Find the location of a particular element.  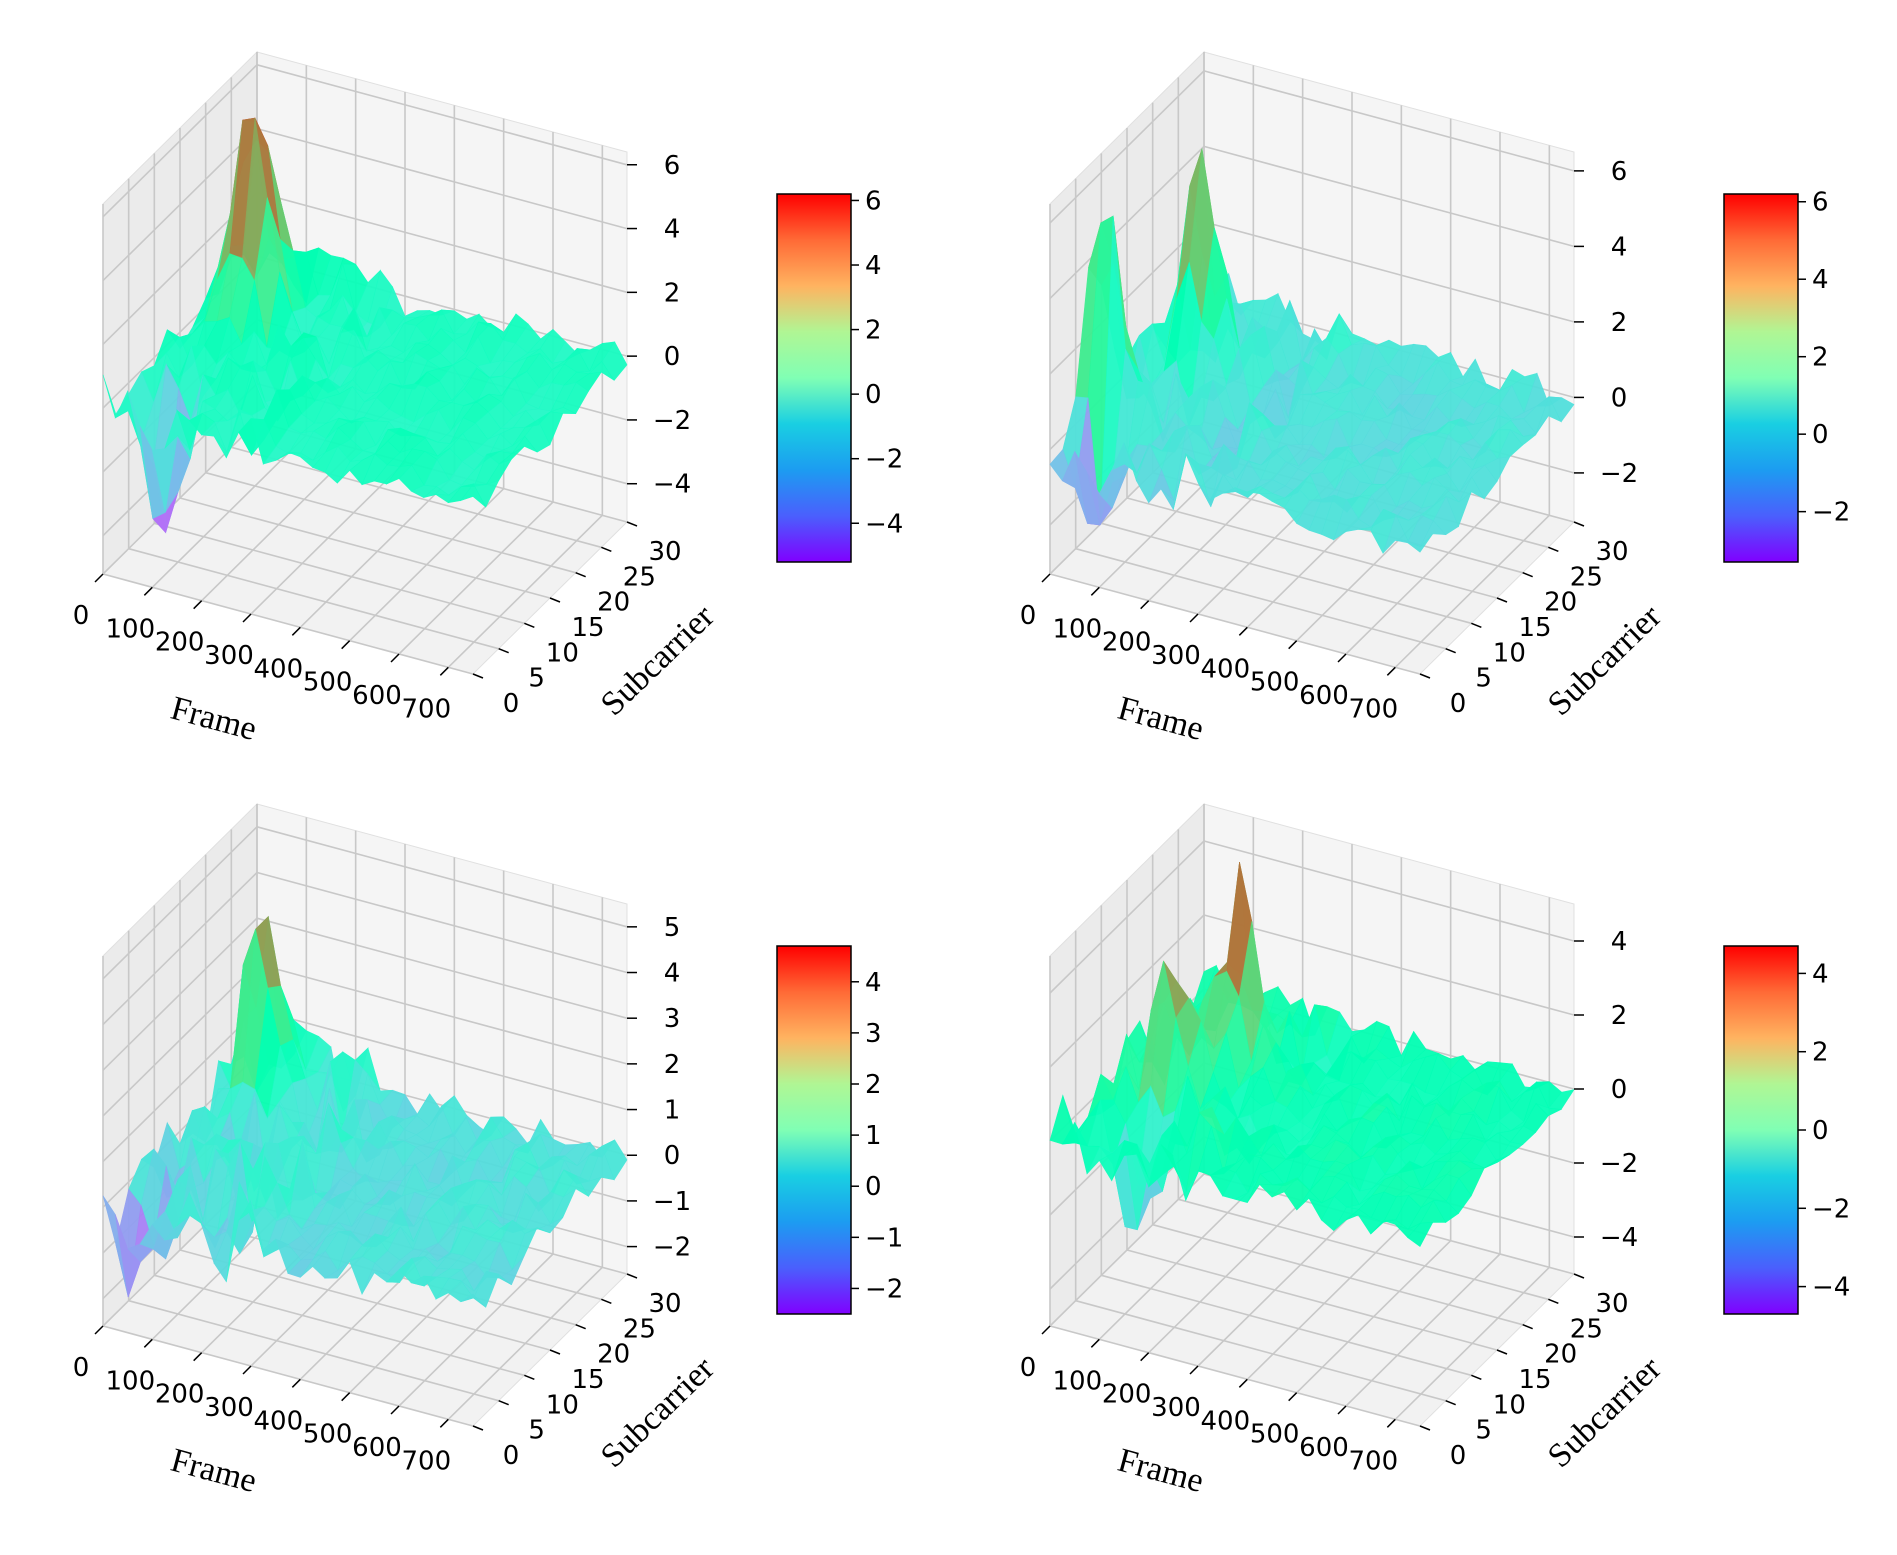

colorbar-tick-label: −2 is located at coordinates (884, 1289).